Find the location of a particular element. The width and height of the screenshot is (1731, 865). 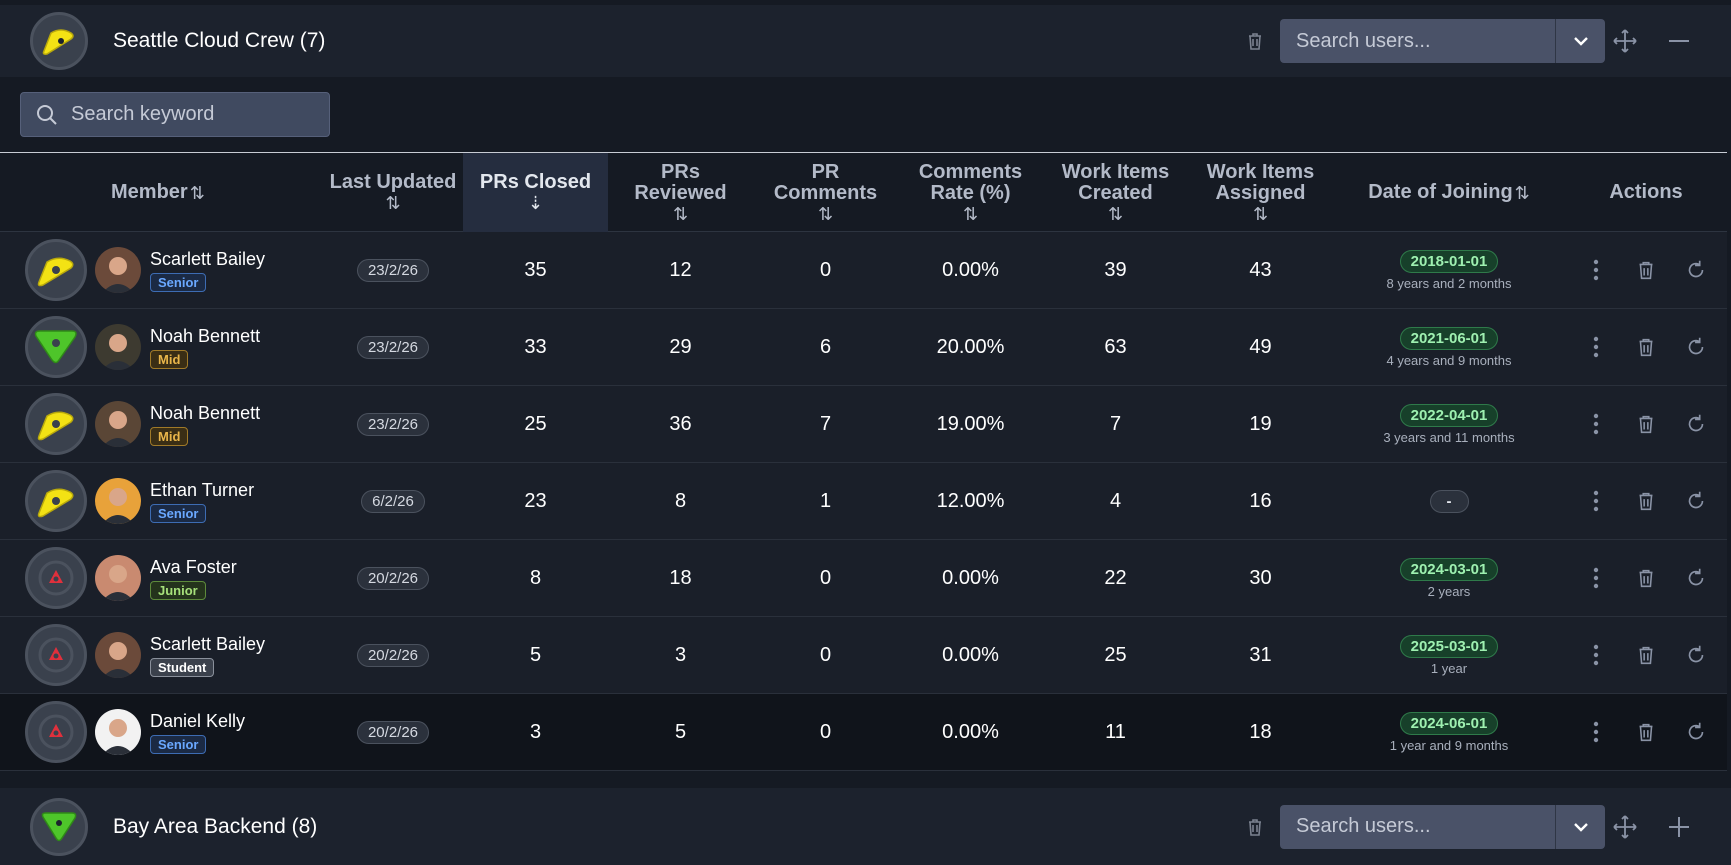

keyword-search-input is located at coordinates (184, 114).